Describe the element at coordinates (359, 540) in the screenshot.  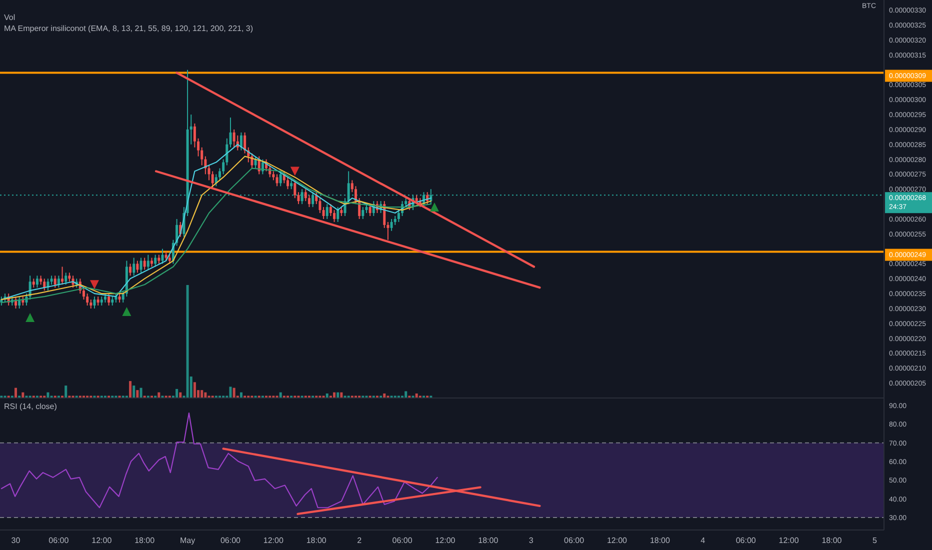
I see `x-tick-label: 2` at that location.